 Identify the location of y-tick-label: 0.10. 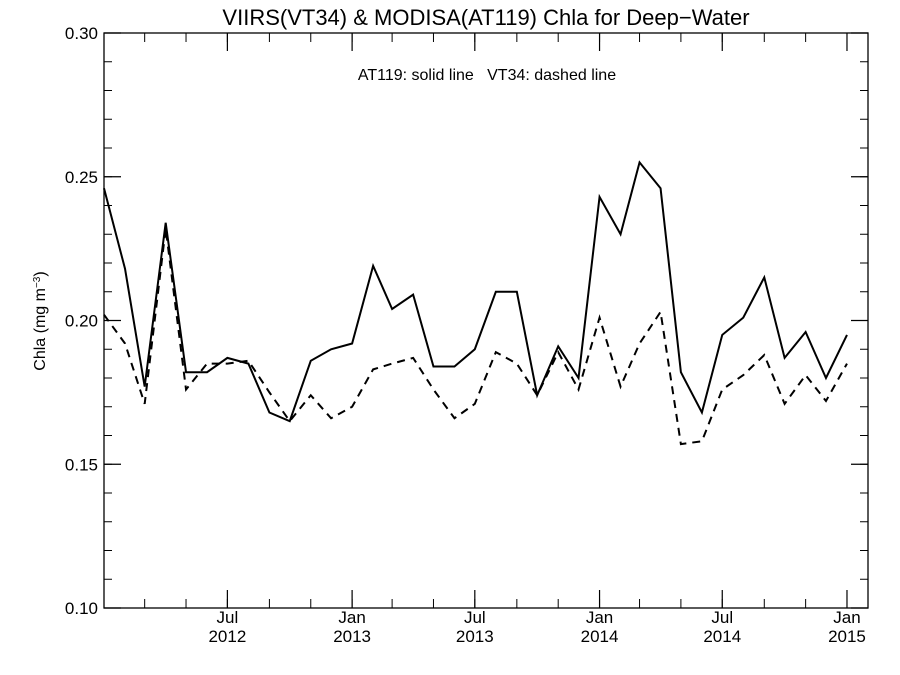
(81, 608).